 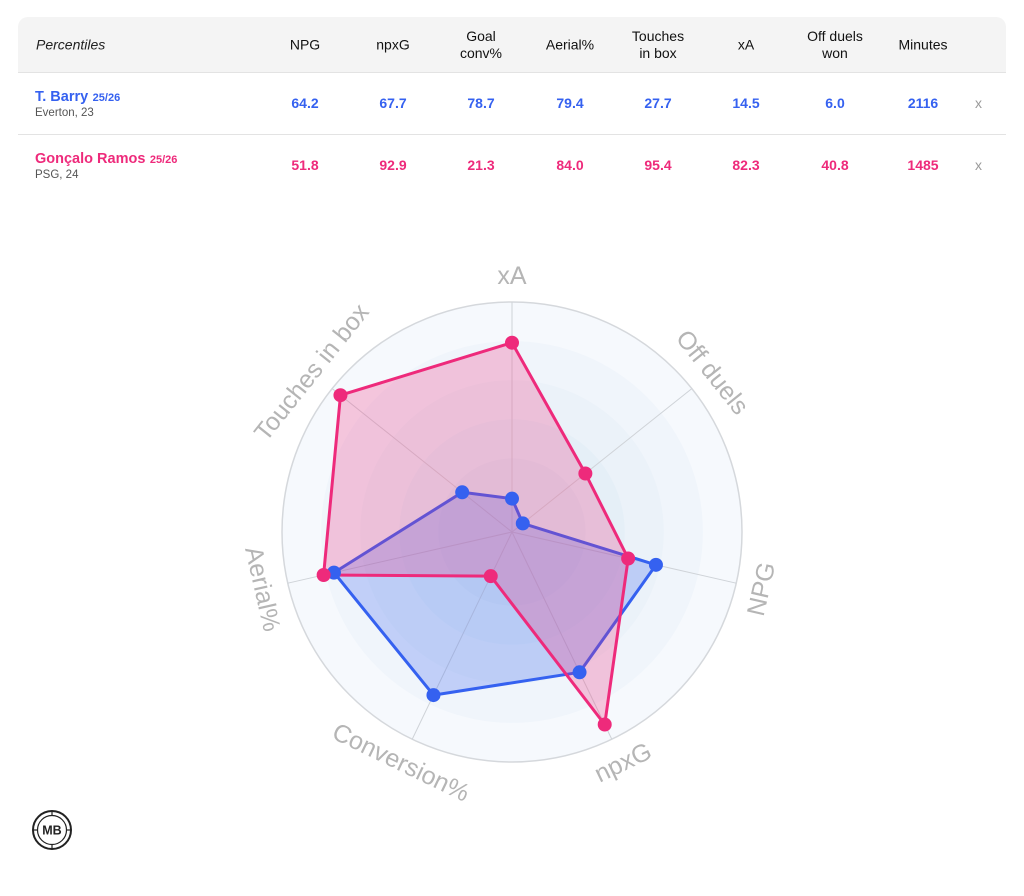 I want to click on value-npxg: 67.7, so click(x=393, y=103).